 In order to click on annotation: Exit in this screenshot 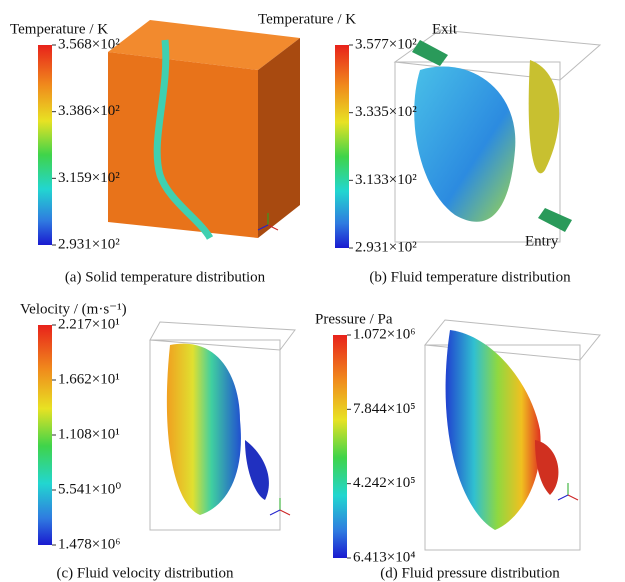, I will do `click(445, 29)`.